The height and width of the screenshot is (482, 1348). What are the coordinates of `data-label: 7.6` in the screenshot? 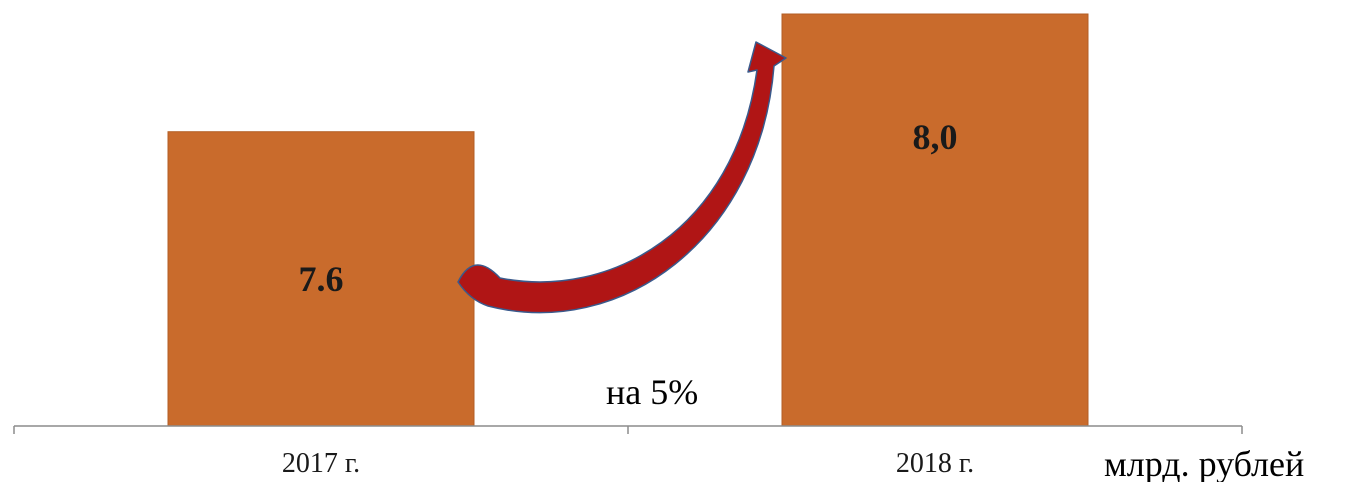 It's located at (321, 279).